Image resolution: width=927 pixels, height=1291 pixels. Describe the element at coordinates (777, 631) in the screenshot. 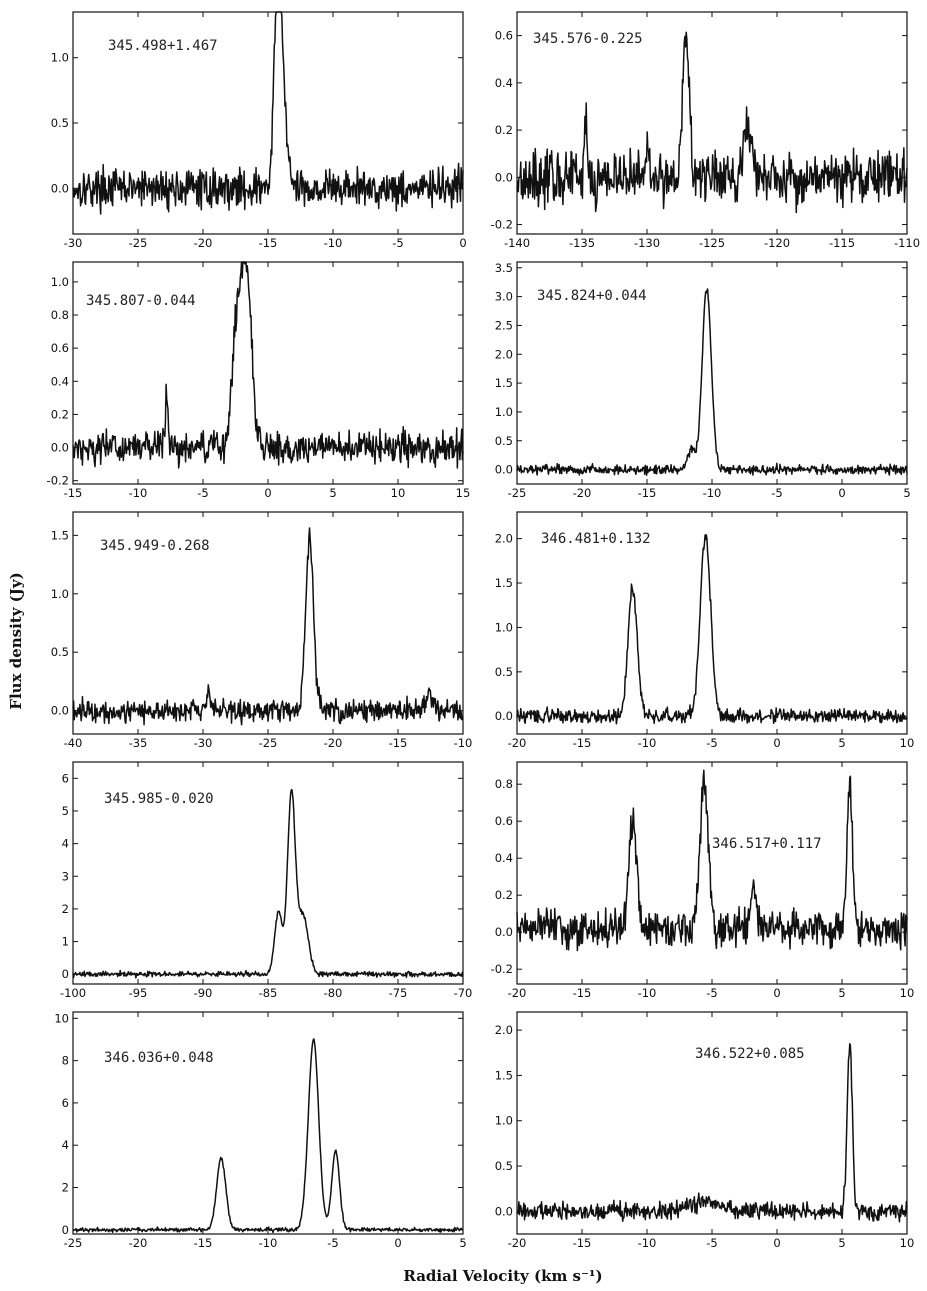

I see `x-tick: 0` at that location.